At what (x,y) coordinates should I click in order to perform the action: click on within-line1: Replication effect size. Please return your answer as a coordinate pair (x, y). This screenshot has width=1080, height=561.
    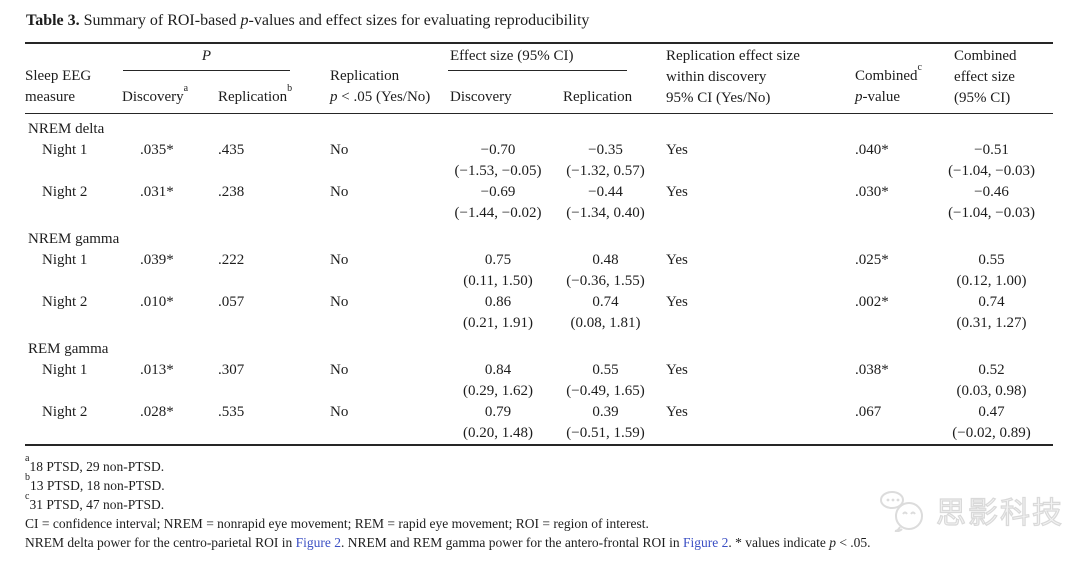
    Looking at the image, I should click on (733, 56).